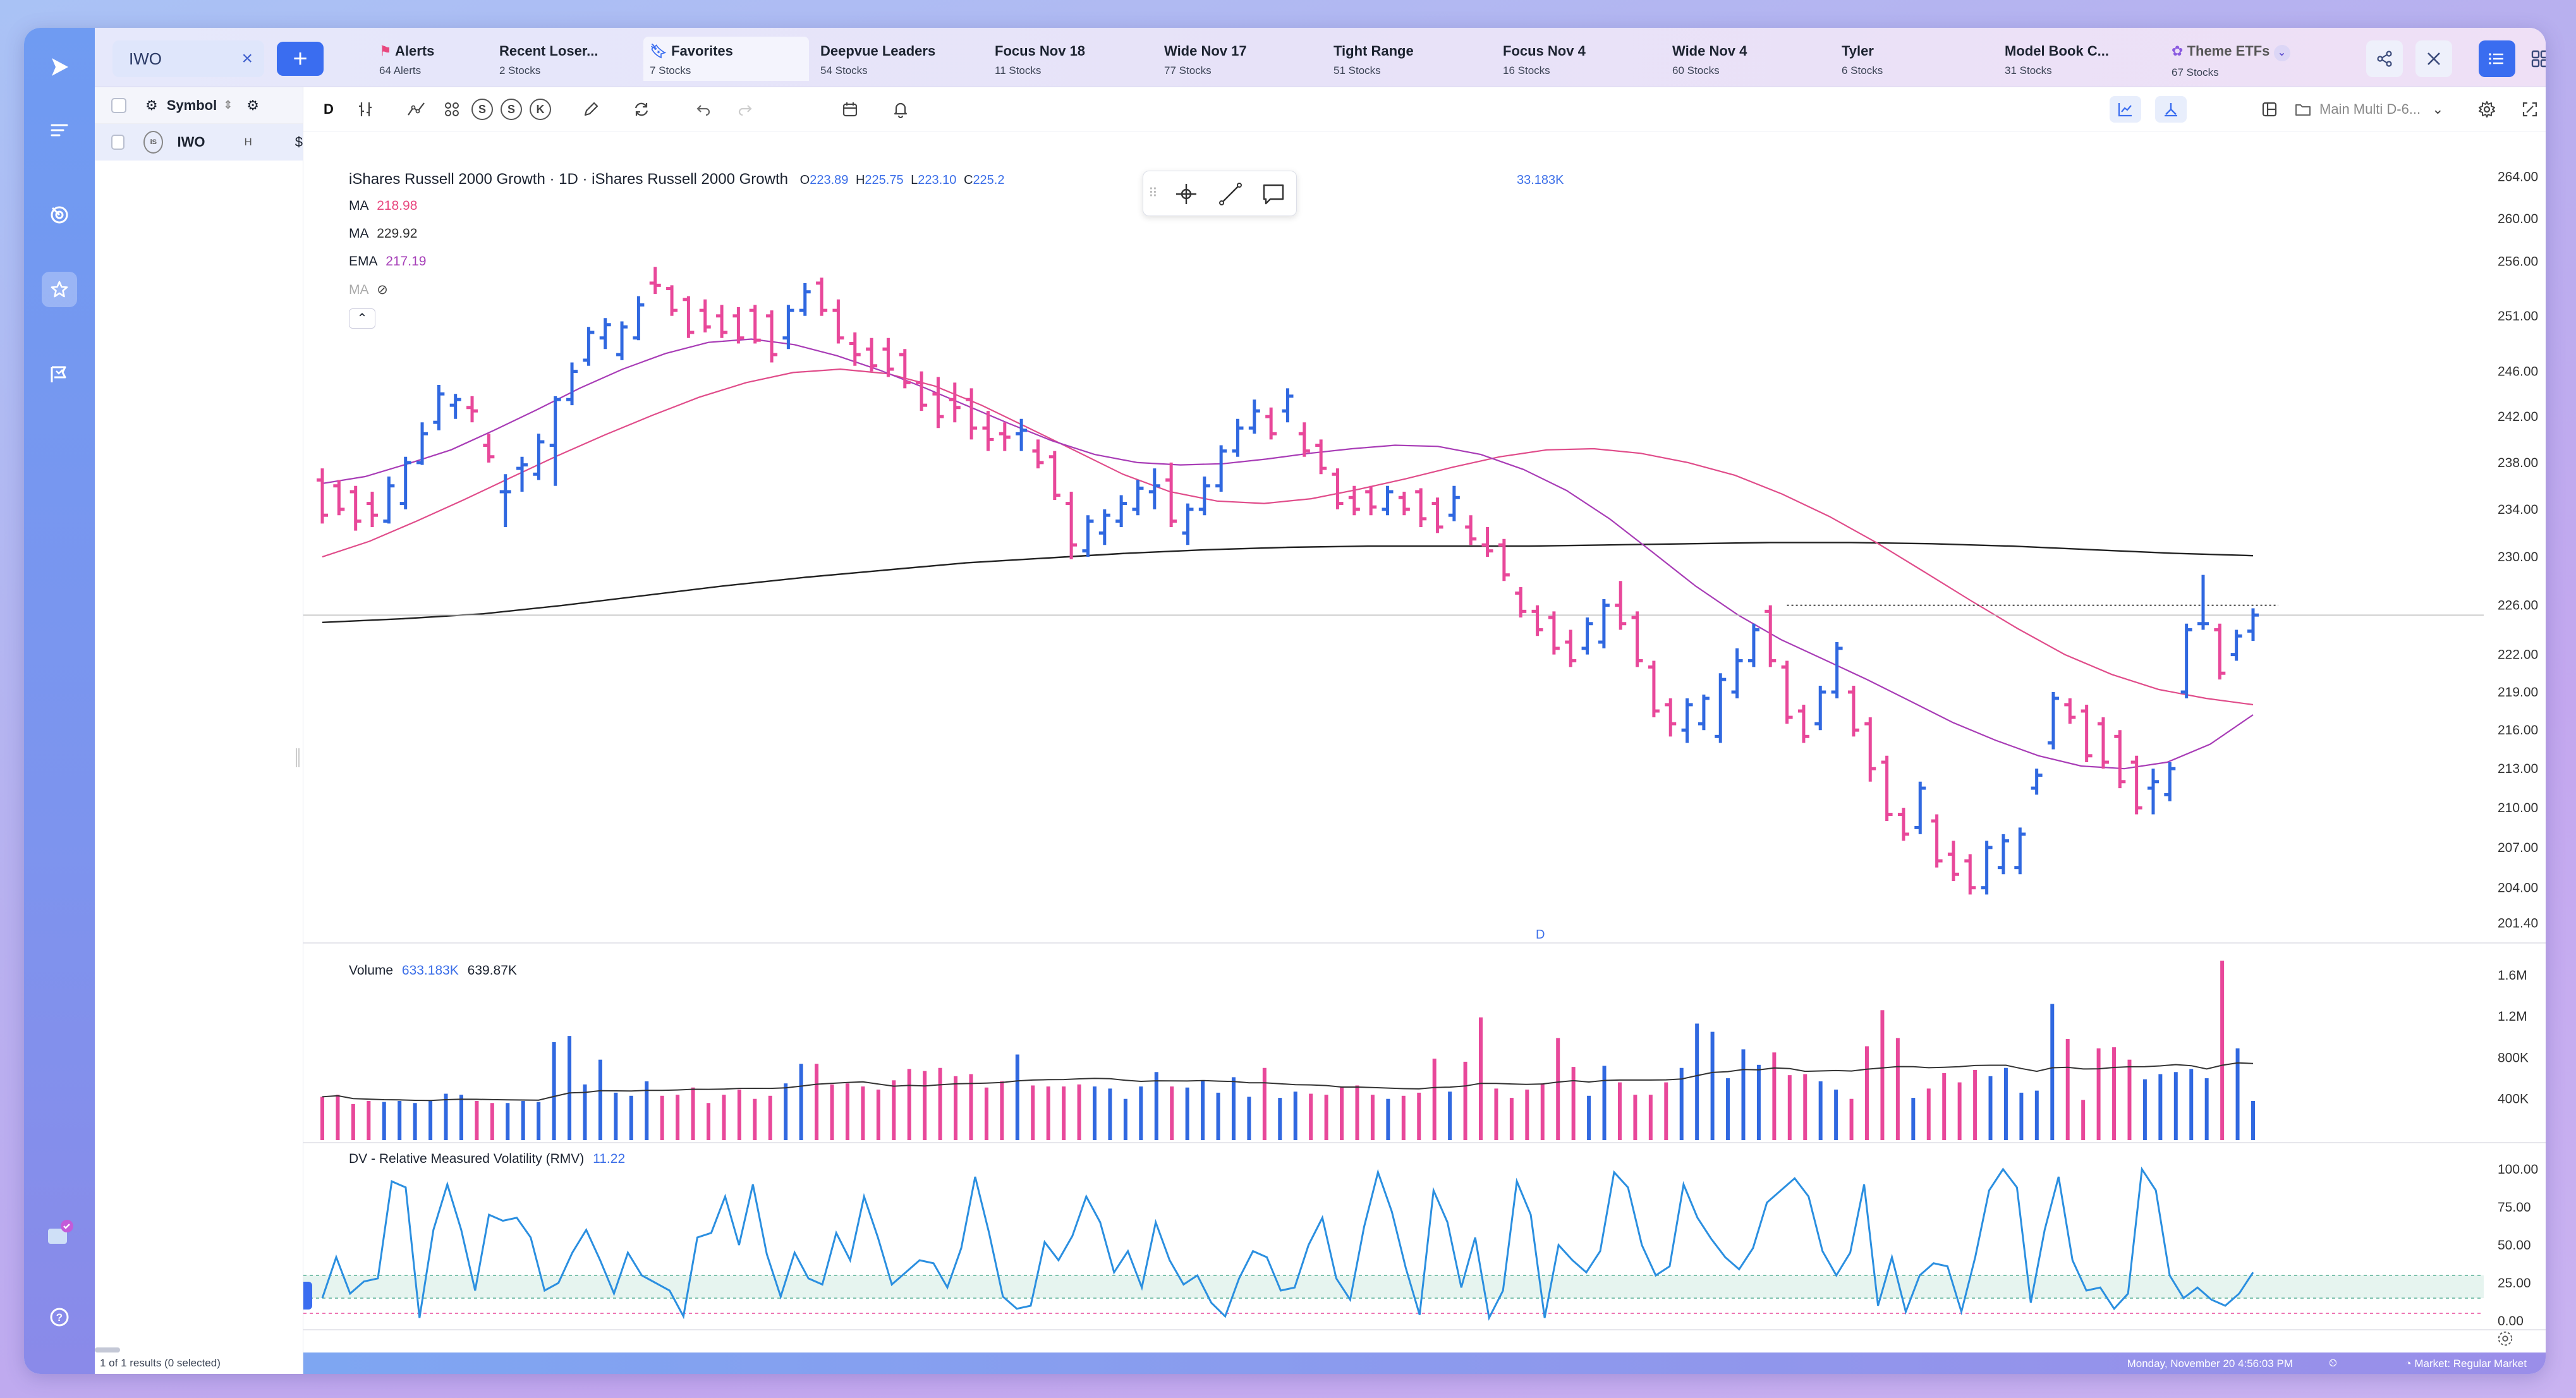  What do you see at coordinates (365, 109) in the screenshot?
I see `indicators-icon` at bounding box center [365, 109].